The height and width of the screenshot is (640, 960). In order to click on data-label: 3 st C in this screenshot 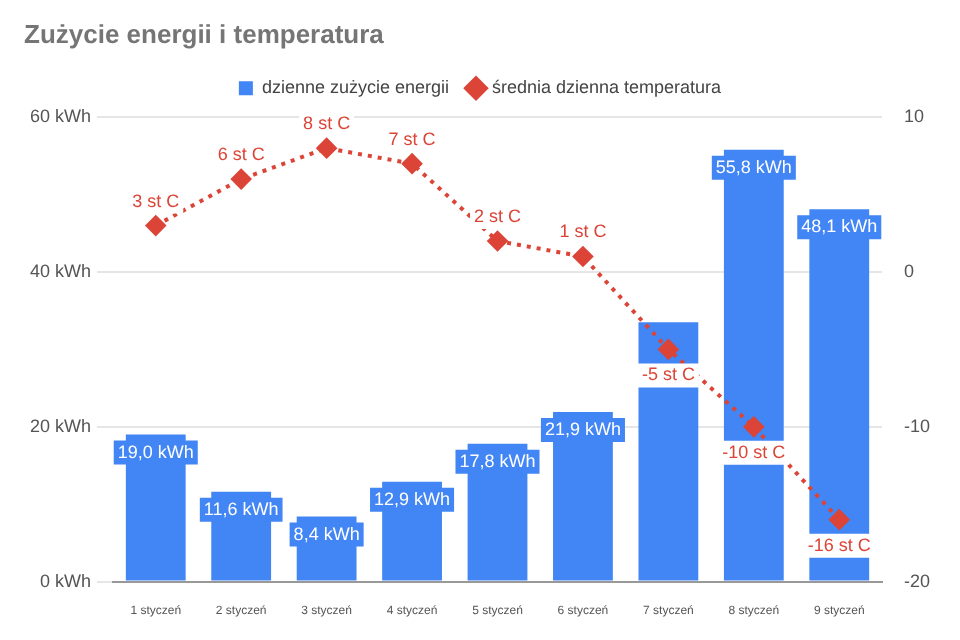, I will do `click(156, 200)`.